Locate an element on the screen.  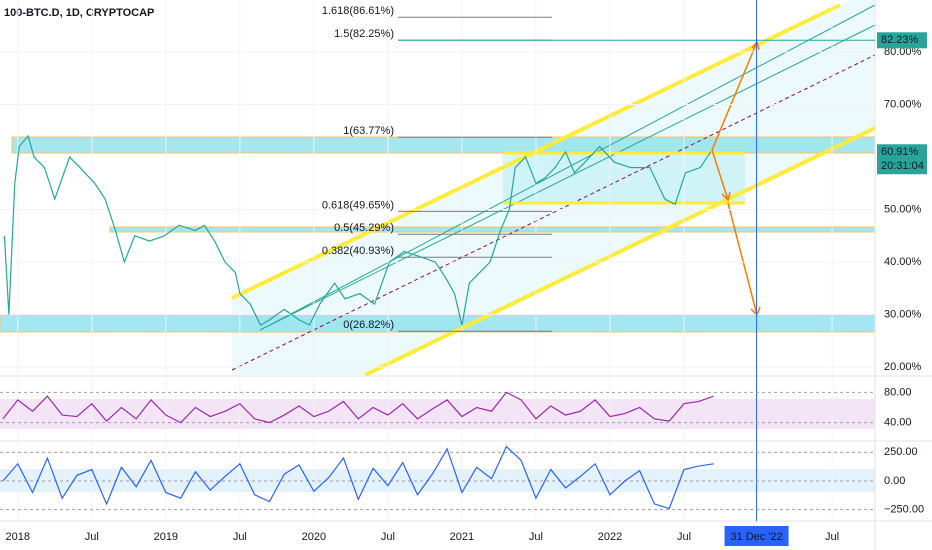
target-label: 82.23% is located at coordinates (900, 40).